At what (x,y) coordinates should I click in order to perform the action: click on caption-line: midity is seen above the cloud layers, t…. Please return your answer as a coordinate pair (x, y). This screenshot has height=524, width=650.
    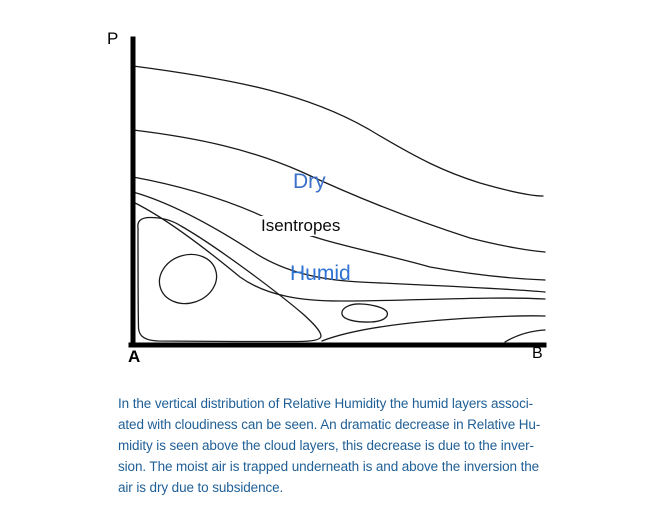
    Looking at the image, I should click on (326, 445).